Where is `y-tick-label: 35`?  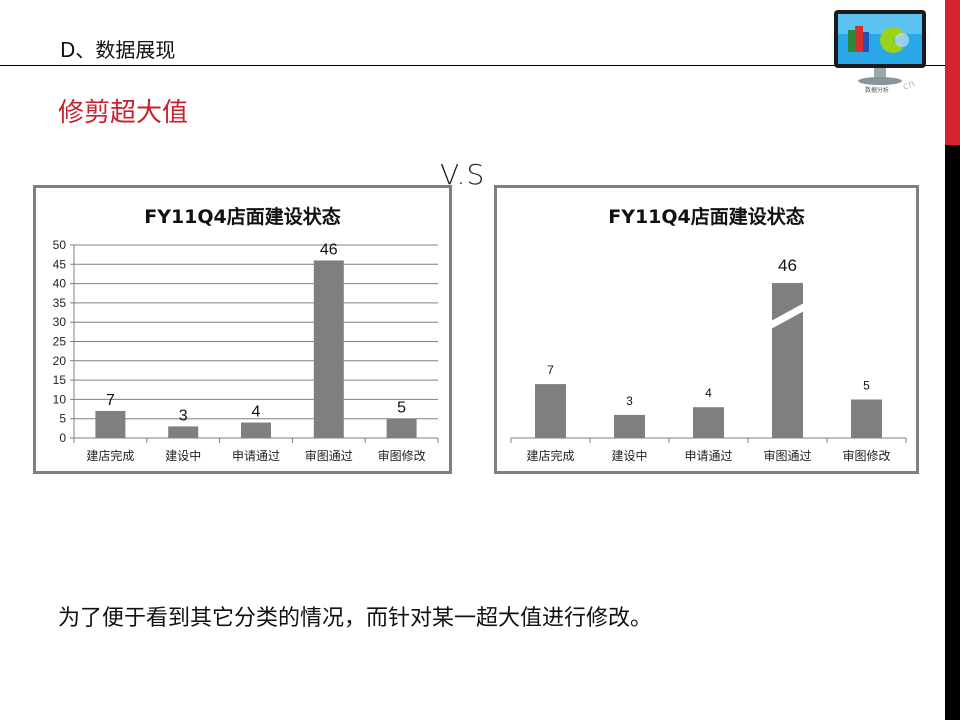 y-tick-label: 35 is located at coordinates (60, 303).